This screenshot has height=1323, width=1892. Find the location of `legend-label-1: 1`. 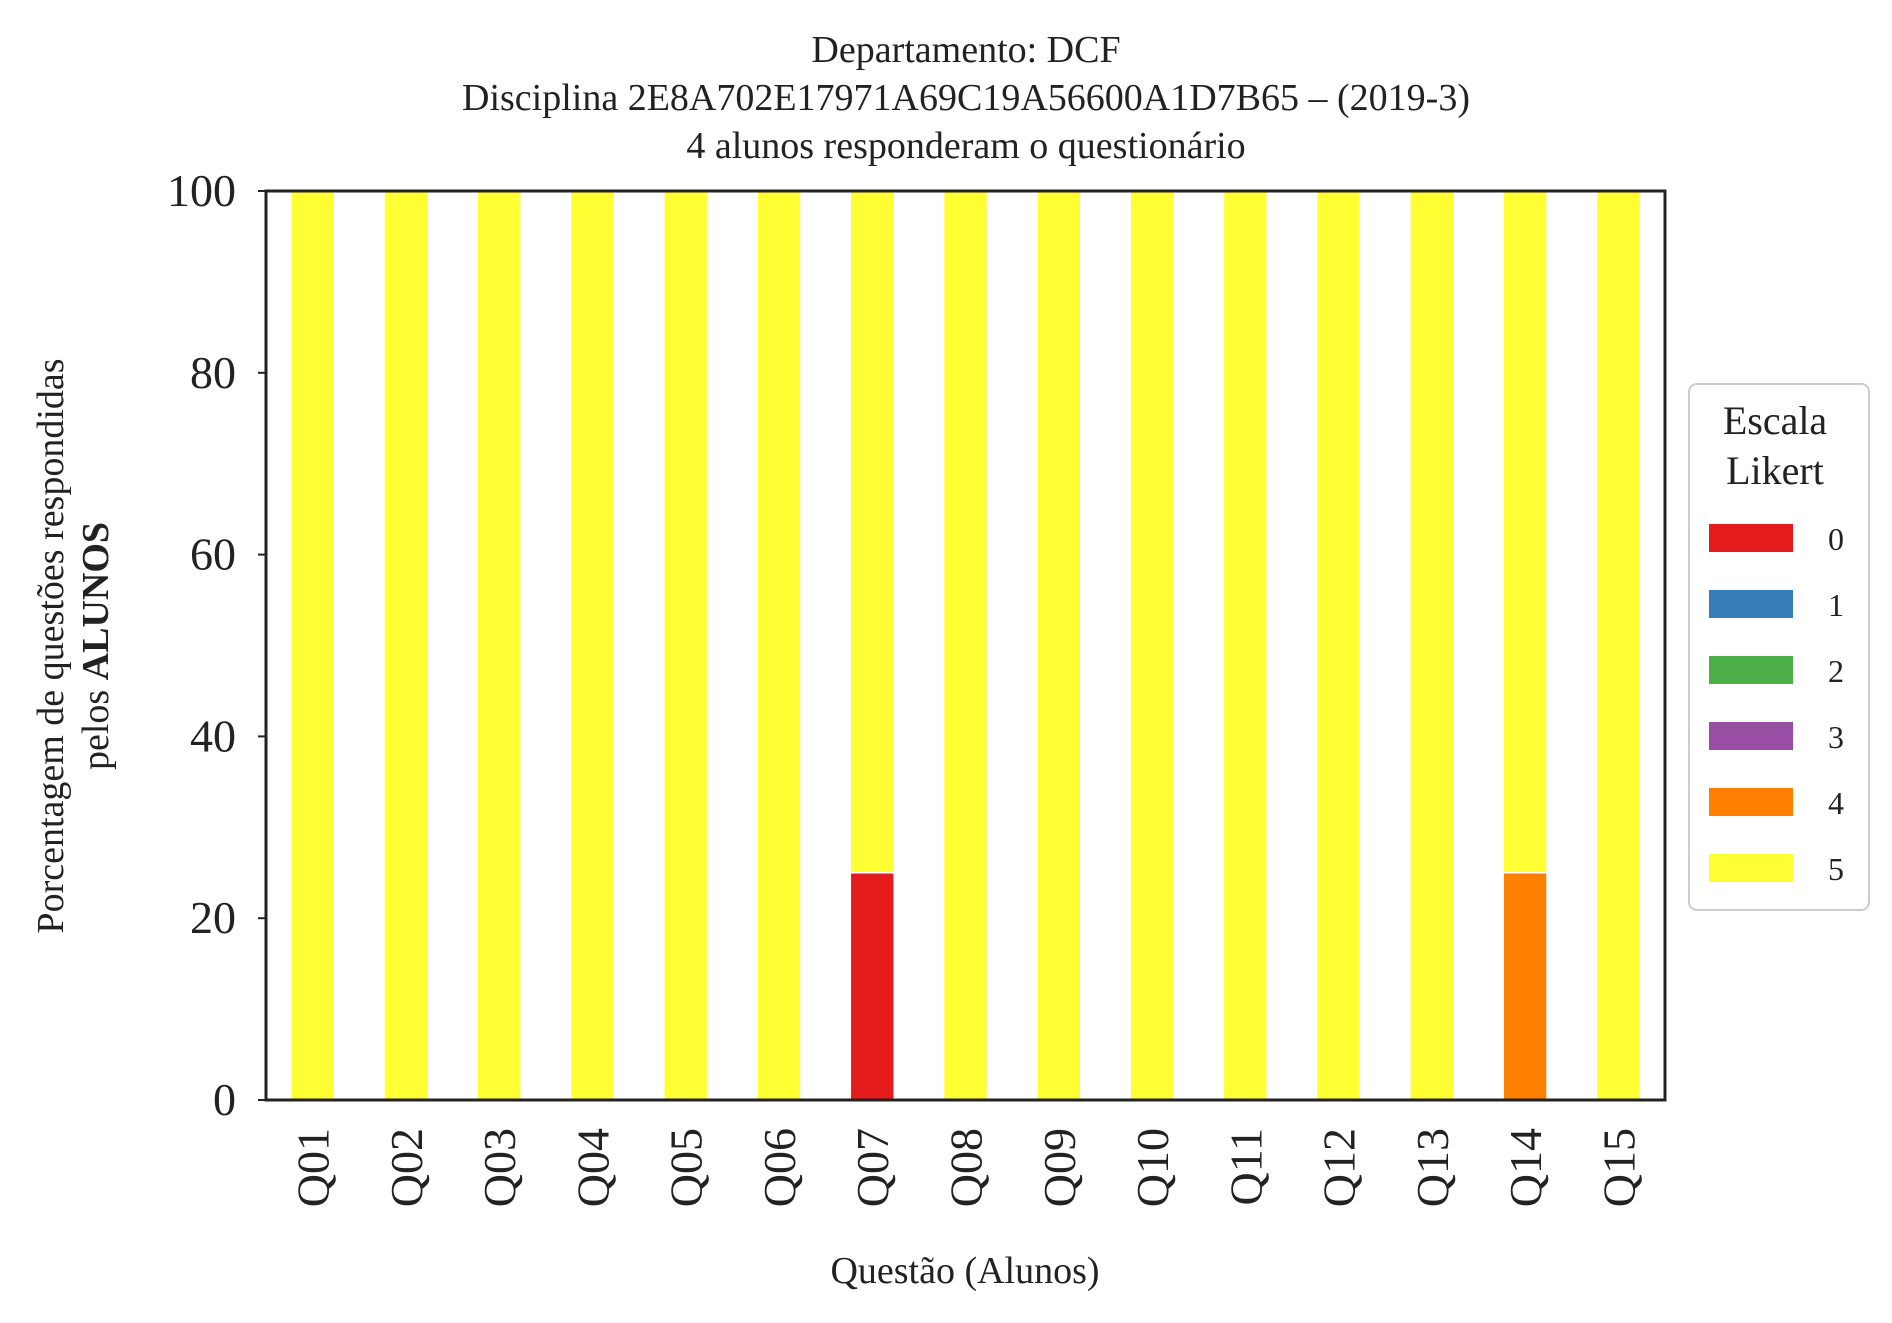

legend-label-1: 1 is located at coordinates (1836, 605).